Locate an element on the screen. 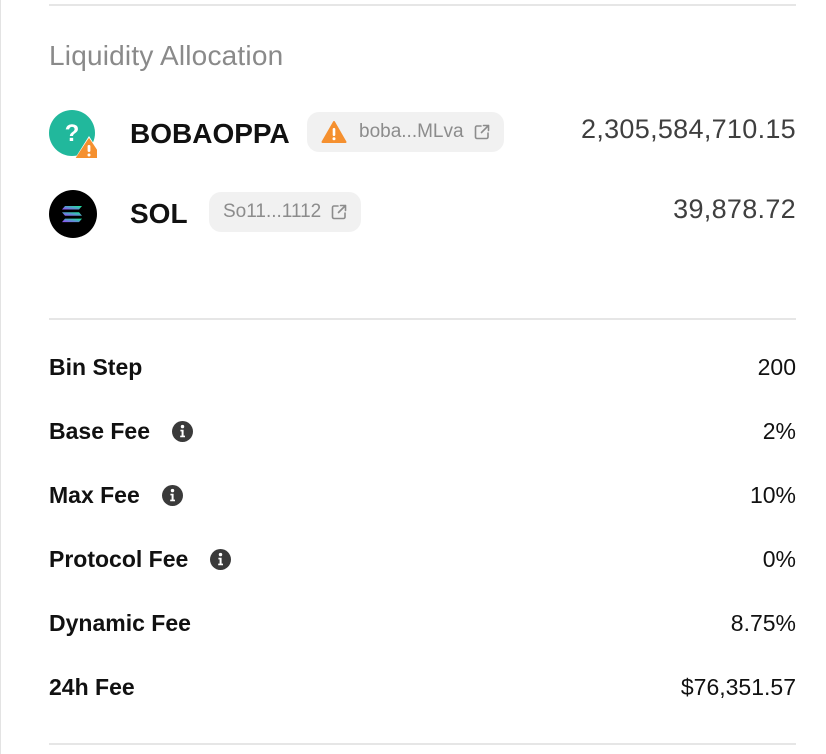 The image size is (826, 754). bottom-divider is located at coordinates (422, 744).